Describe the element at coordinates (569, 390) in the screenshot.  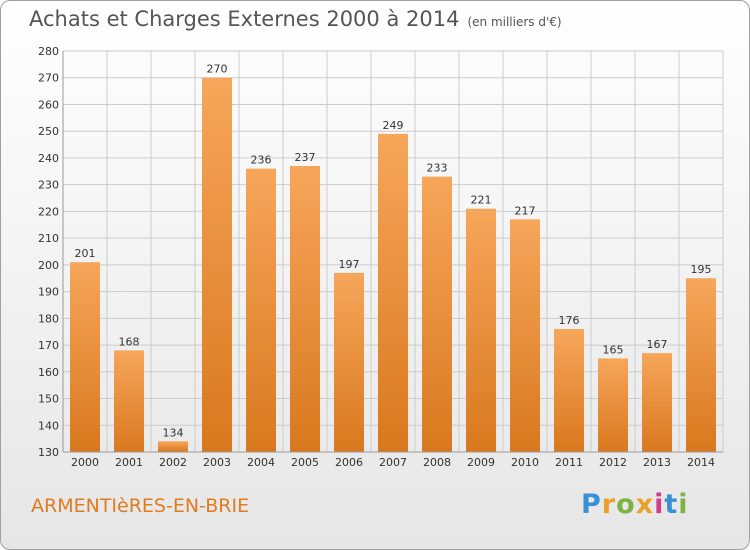
I see `bar-2011` at that location.